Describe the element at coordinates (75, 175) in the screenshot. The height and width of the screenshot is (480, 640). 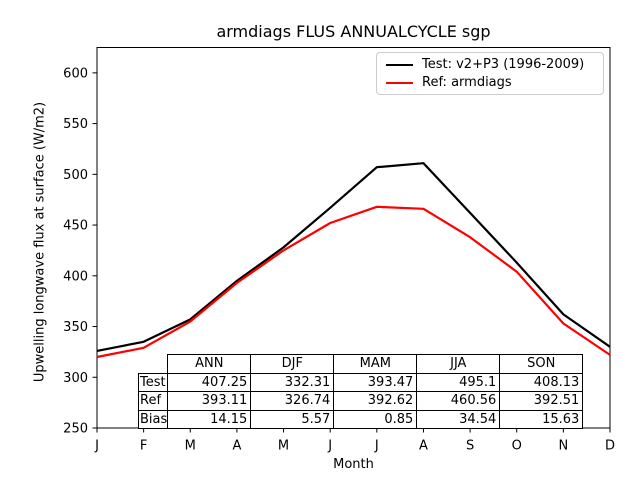
I see `y-tick-label: 500` at that location.